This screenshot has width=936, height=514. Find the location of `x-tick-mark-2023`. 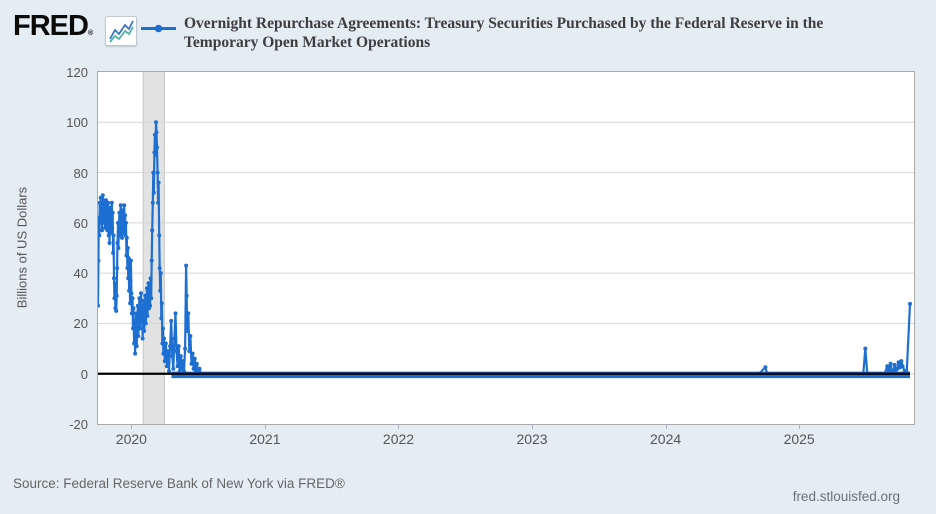

x-tick-mark-2023 is located at coordinates (533, 426).